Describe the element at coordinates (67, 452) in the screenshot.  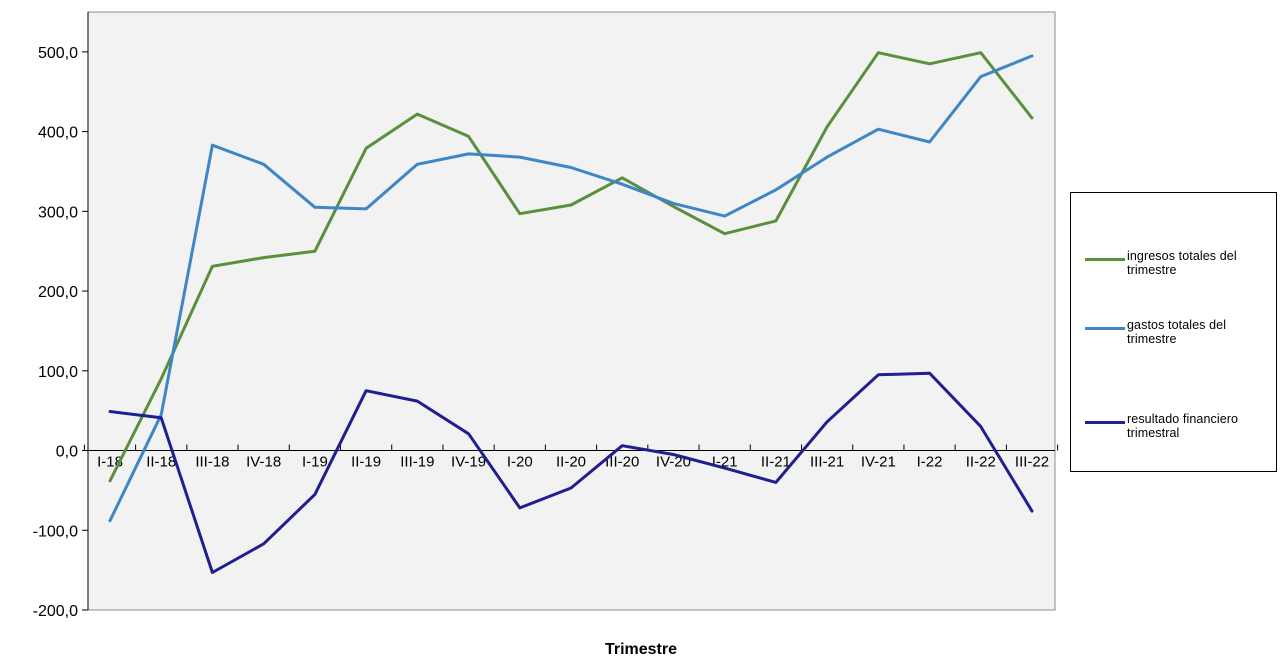
I see `y-tick-label: 0,0` at that location.